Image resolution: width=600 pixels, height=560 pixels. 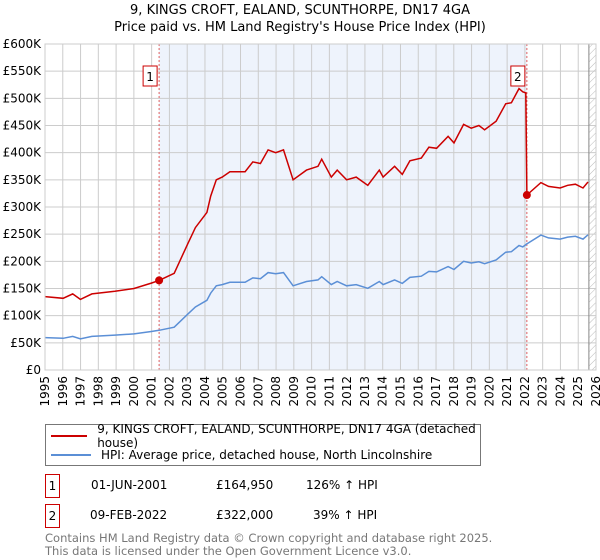 I want to click on x-tick-label: 2015, so click(x=400, y=391).